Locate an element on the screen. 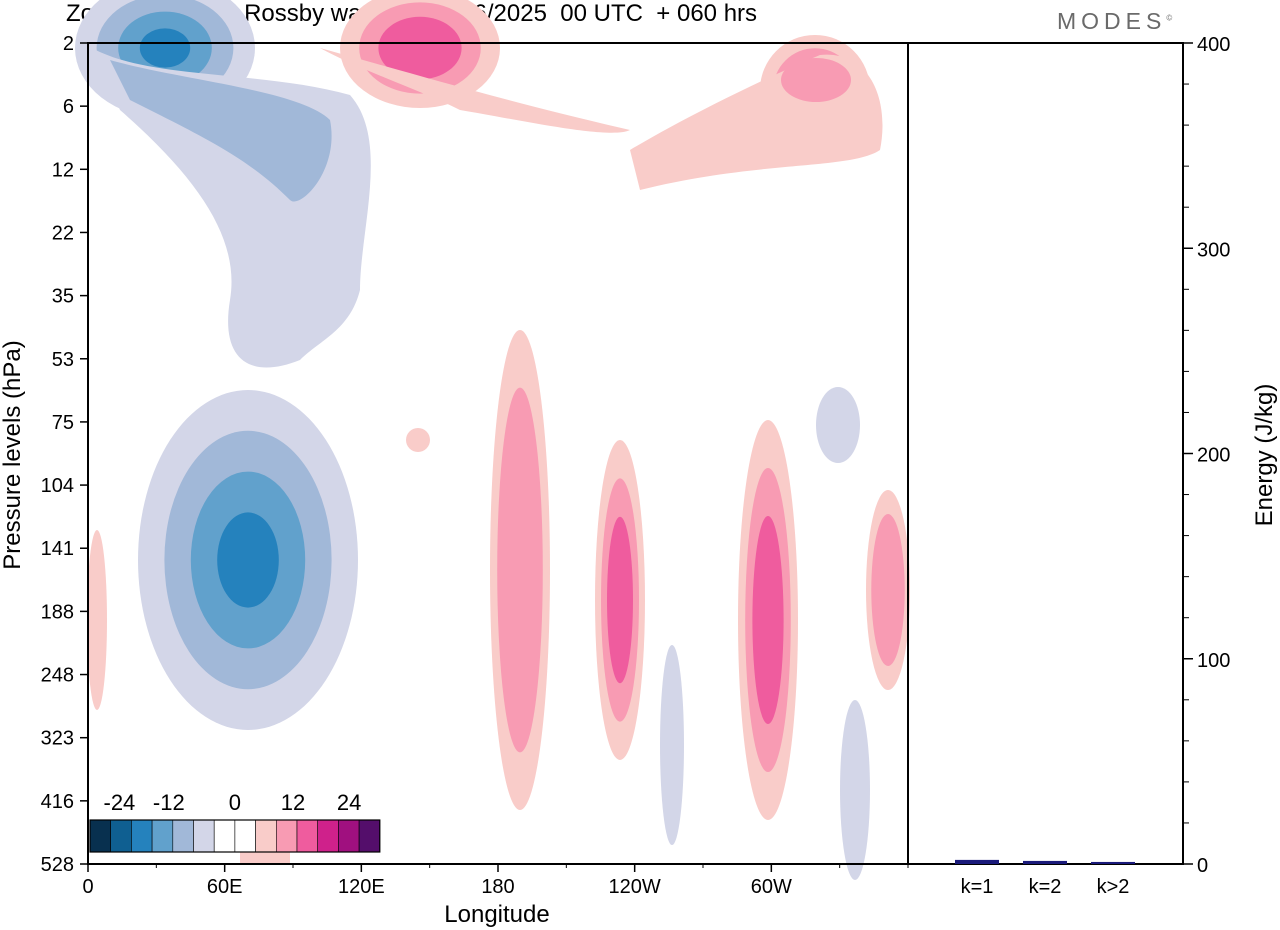  colorbar-frame is located at coordinates (235, 836).